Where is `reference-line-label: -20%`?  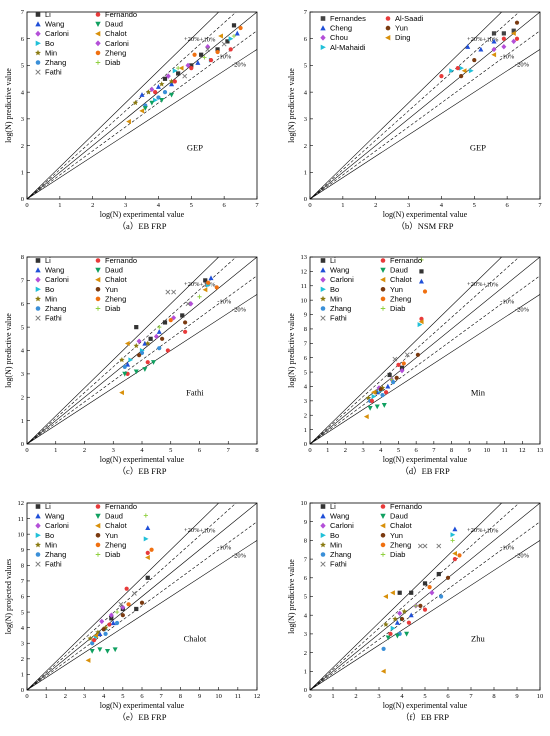 reference-line-label: -20% is located at coordinates (522, 309).